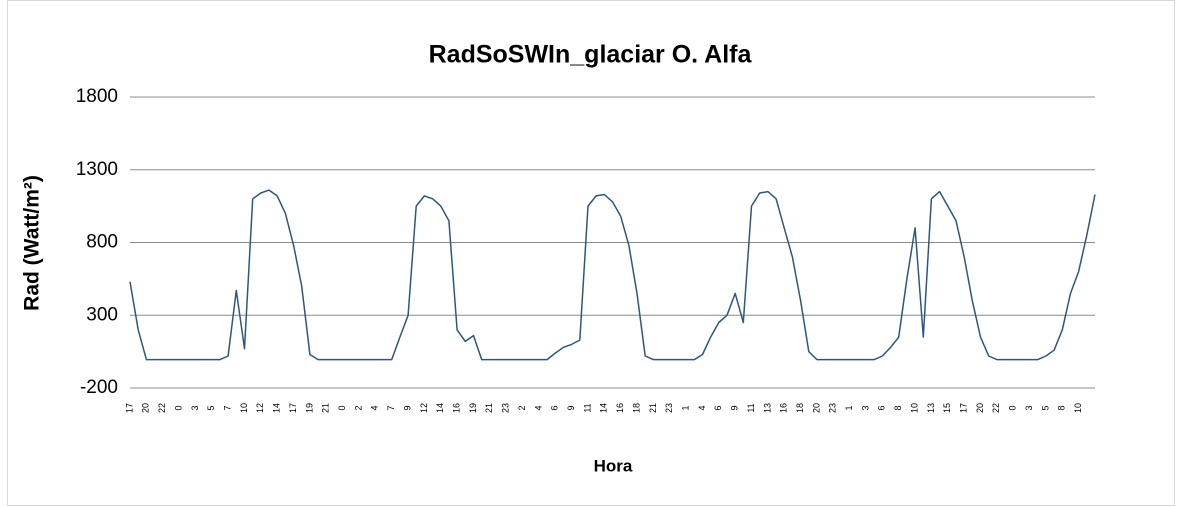 The width and height of the screenshot is (1181, 507). Describe the element at coordinates (97, 169) in the screenshot. I see `y-tick-label: 1300` at that location.